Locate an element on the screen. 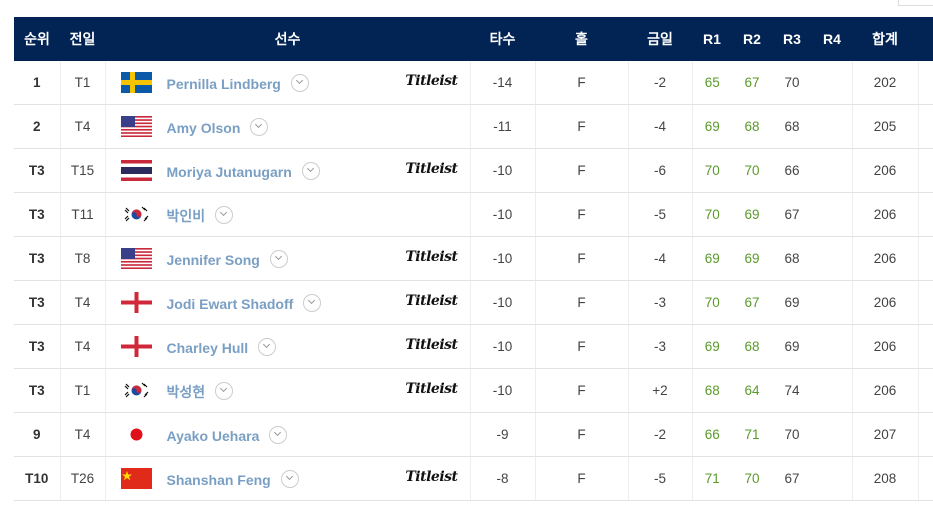 The image size is (933, 508). player-name: 박성현 is located at coordinates (186, 392).